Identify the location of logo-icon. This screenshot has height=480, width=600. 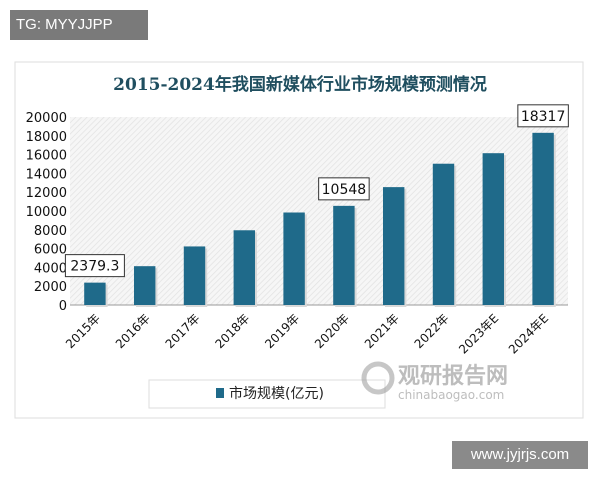
(378, 378).